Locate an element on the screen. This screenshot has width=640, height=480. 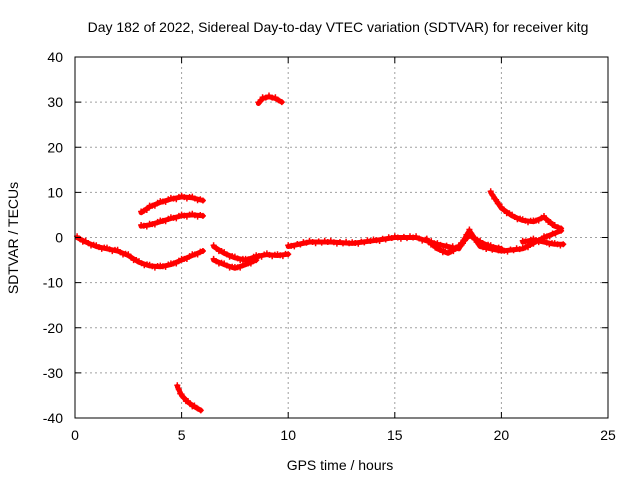
x-tick-label: 10 is located at coordinates (288, 435).